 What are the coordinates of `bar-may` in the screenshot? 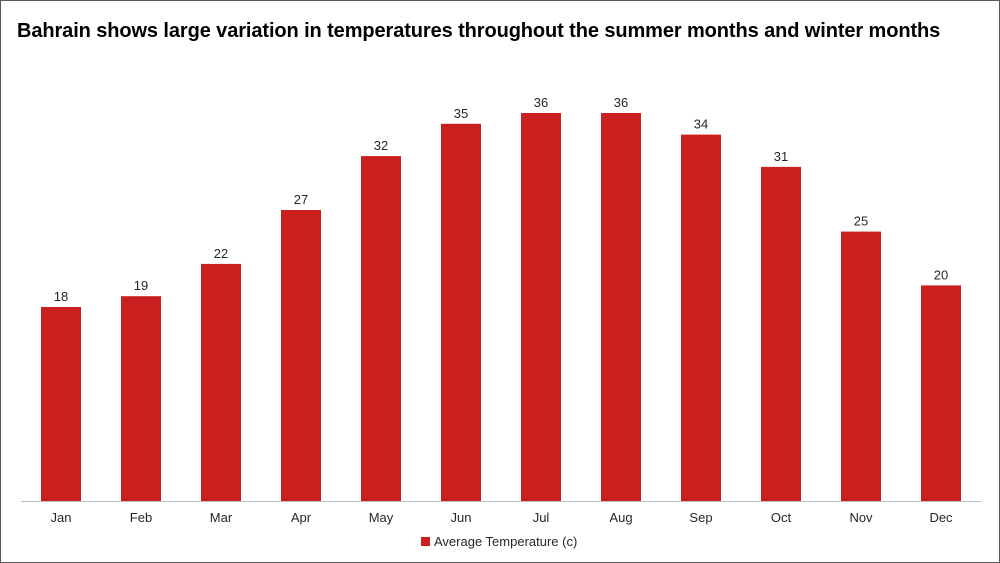 It's located at (381, 328).